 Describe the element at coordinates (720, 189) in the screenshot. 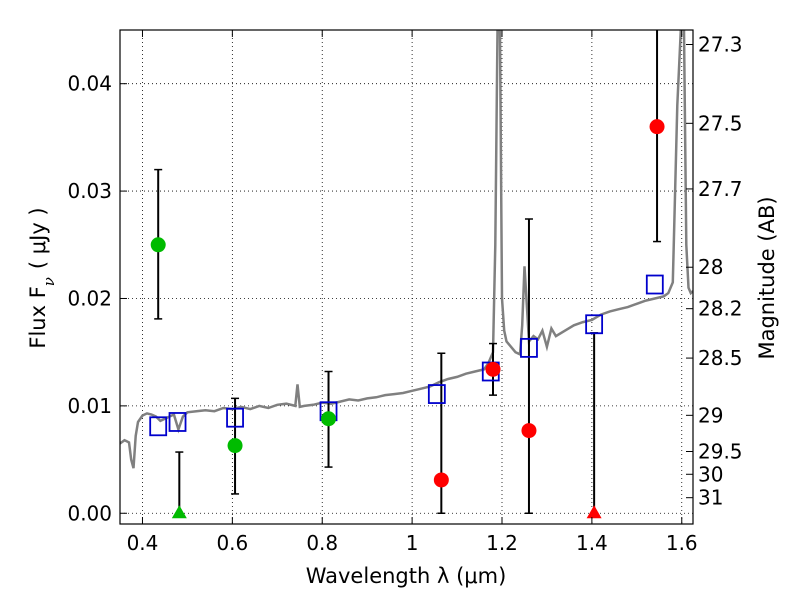

I see `magnitude-tick-label: 27.7` at that location.